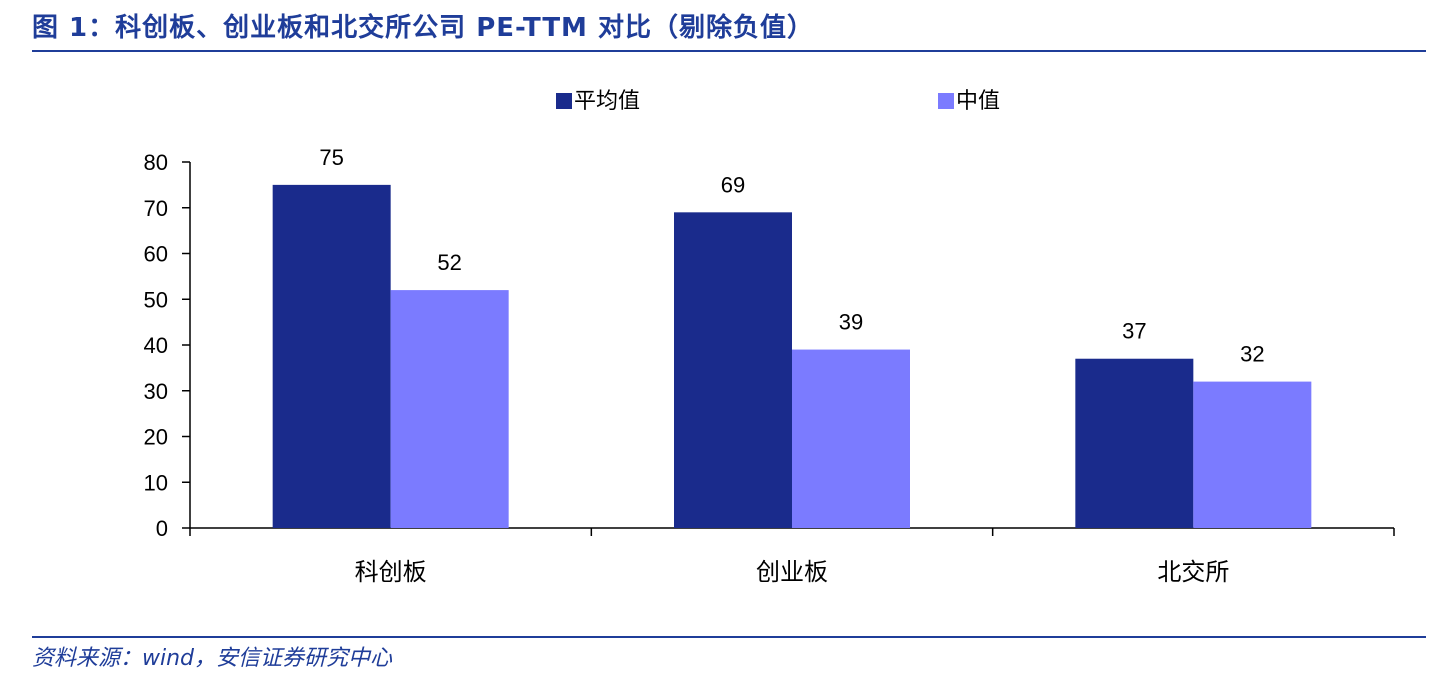  What do you see at coordinates (391, 572) in the screenshot?
I see `x-tick-label: 科创板` at bounding box center [391, 572].